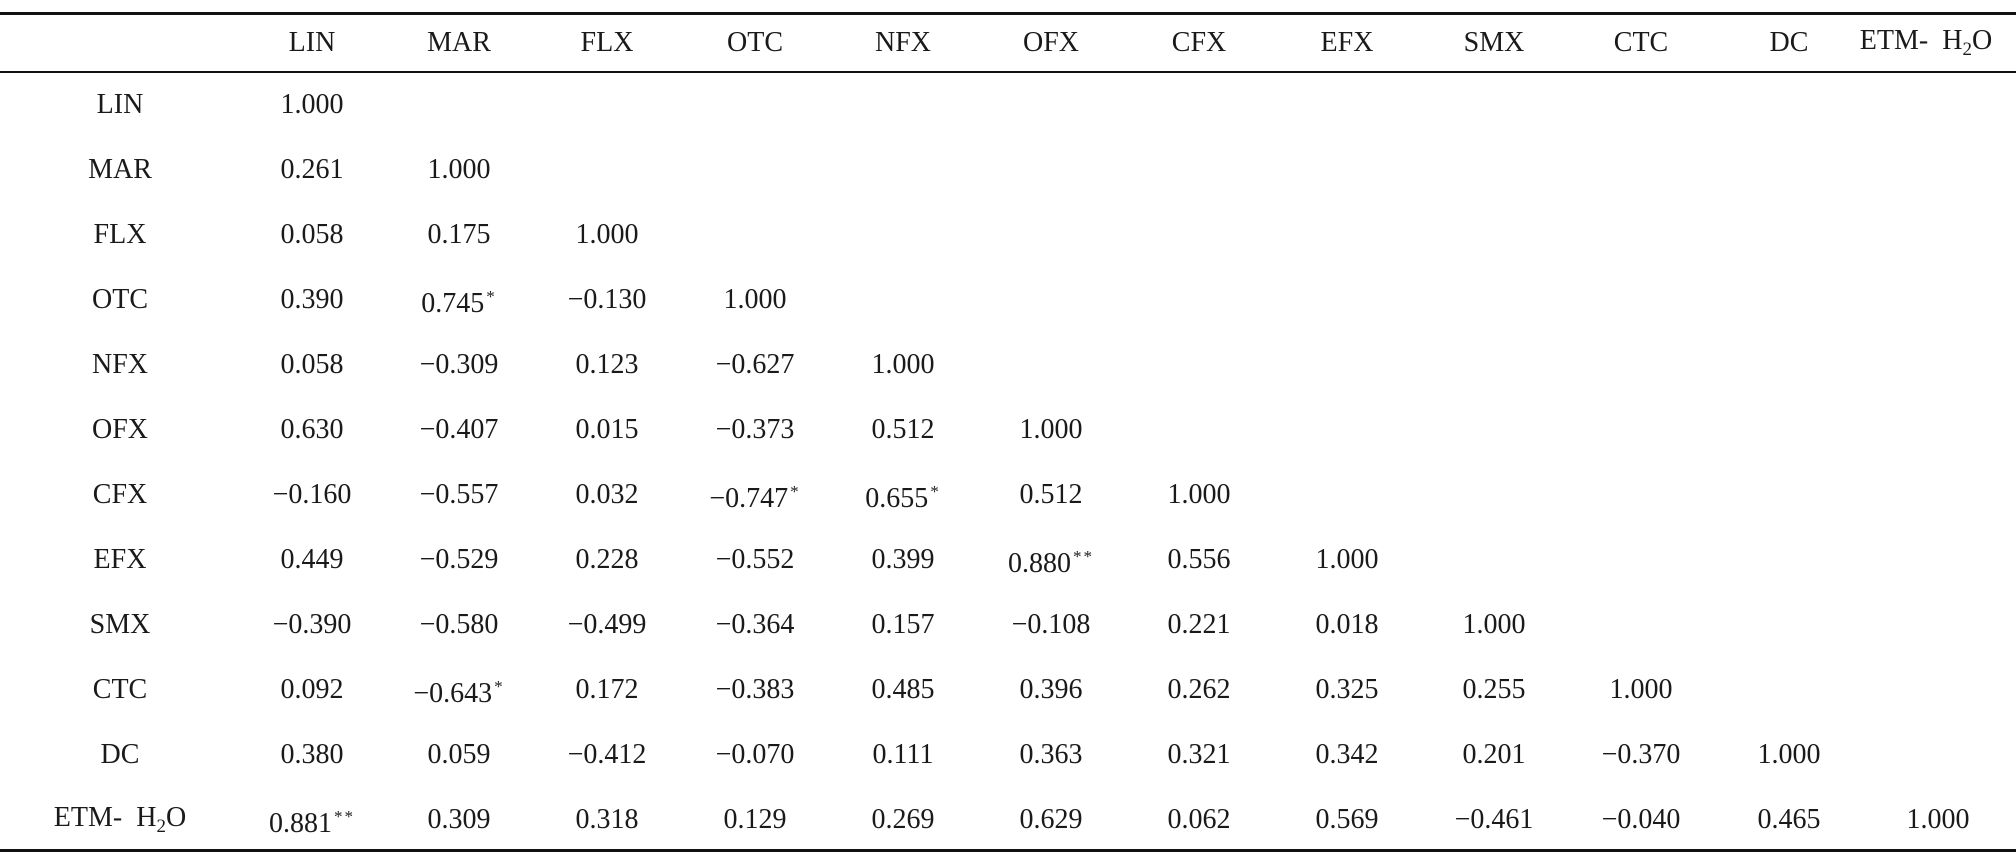  Describe the element at coordinates (1039, 563) in the screenshot. I see `cell-value: 0.880` at that location.